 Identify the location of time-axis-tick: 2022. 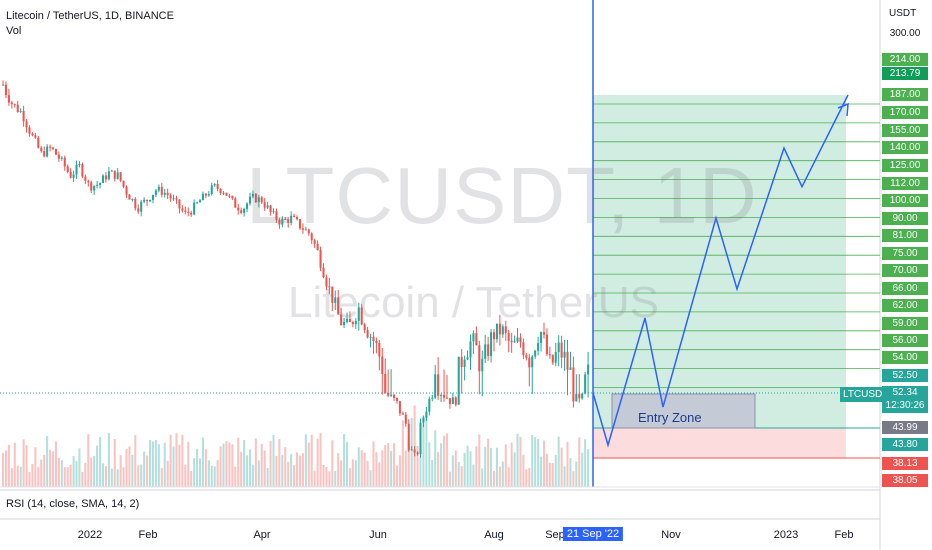
(90, 535).